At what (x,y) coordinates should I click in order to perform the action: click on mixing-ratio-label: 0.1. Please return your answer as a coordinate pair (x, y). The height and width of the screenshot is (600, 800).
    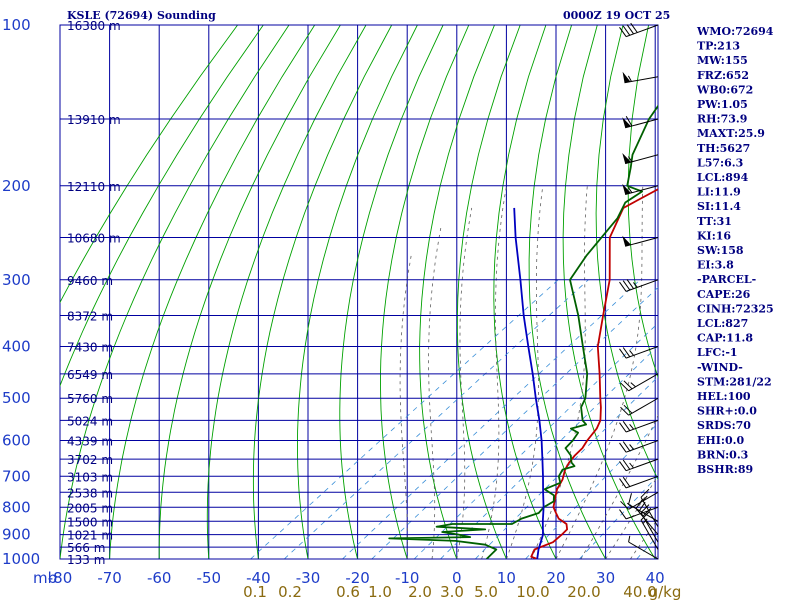
    Looking at the image, I should click on (255, 591).